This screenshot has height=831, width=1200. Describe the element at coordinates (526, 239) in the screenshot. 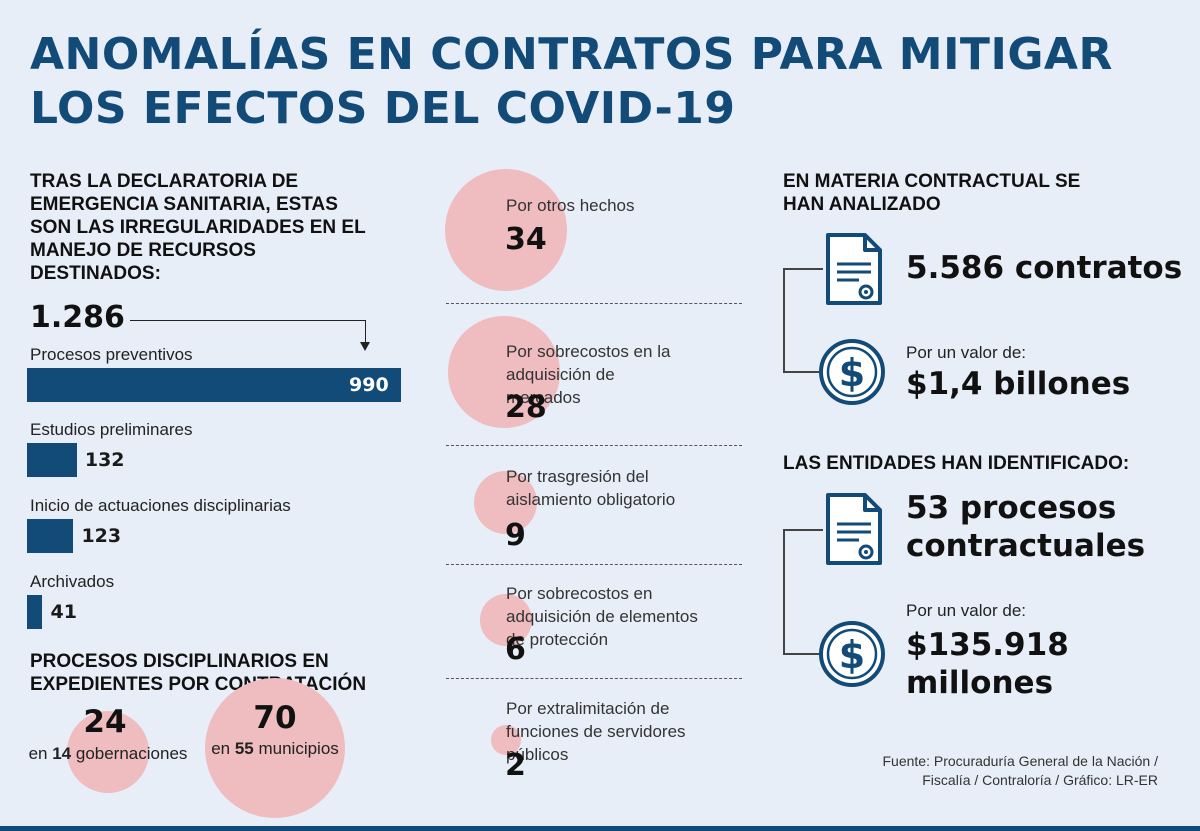

I see `reason-value: 34` at that location.